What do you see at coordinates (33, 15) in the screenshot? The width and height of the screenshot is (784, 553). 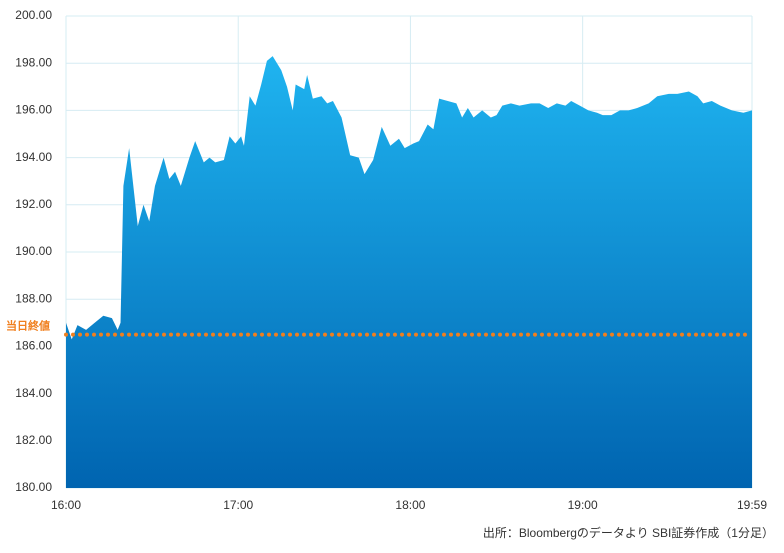 I see `y-tick-label: 200.00` at bounding box center [33, 15].